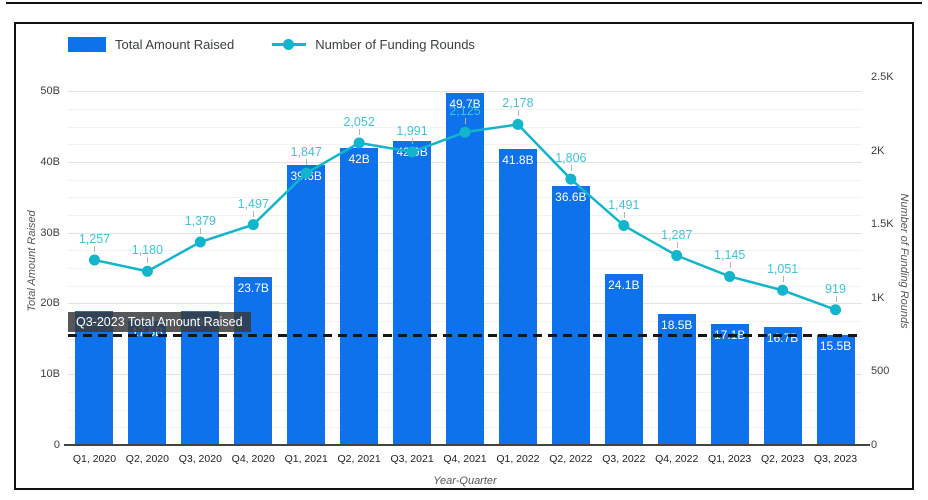  Describe the element at coordinates (412, 152) in the screenshot. I see `line-point-Q3-2021` at that location.